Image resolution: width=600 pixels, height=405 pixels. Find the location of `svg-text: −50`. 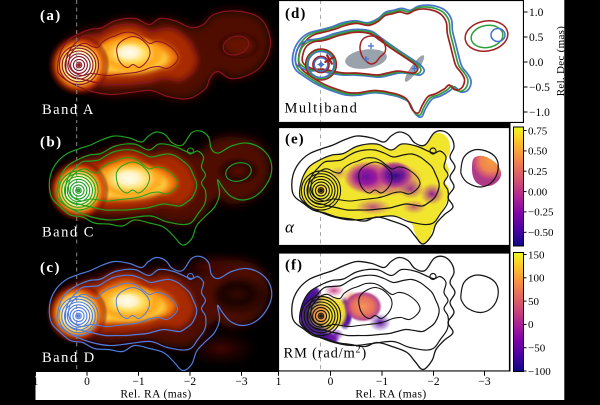

svg-text: −50 is located at coordinates (537, 349).